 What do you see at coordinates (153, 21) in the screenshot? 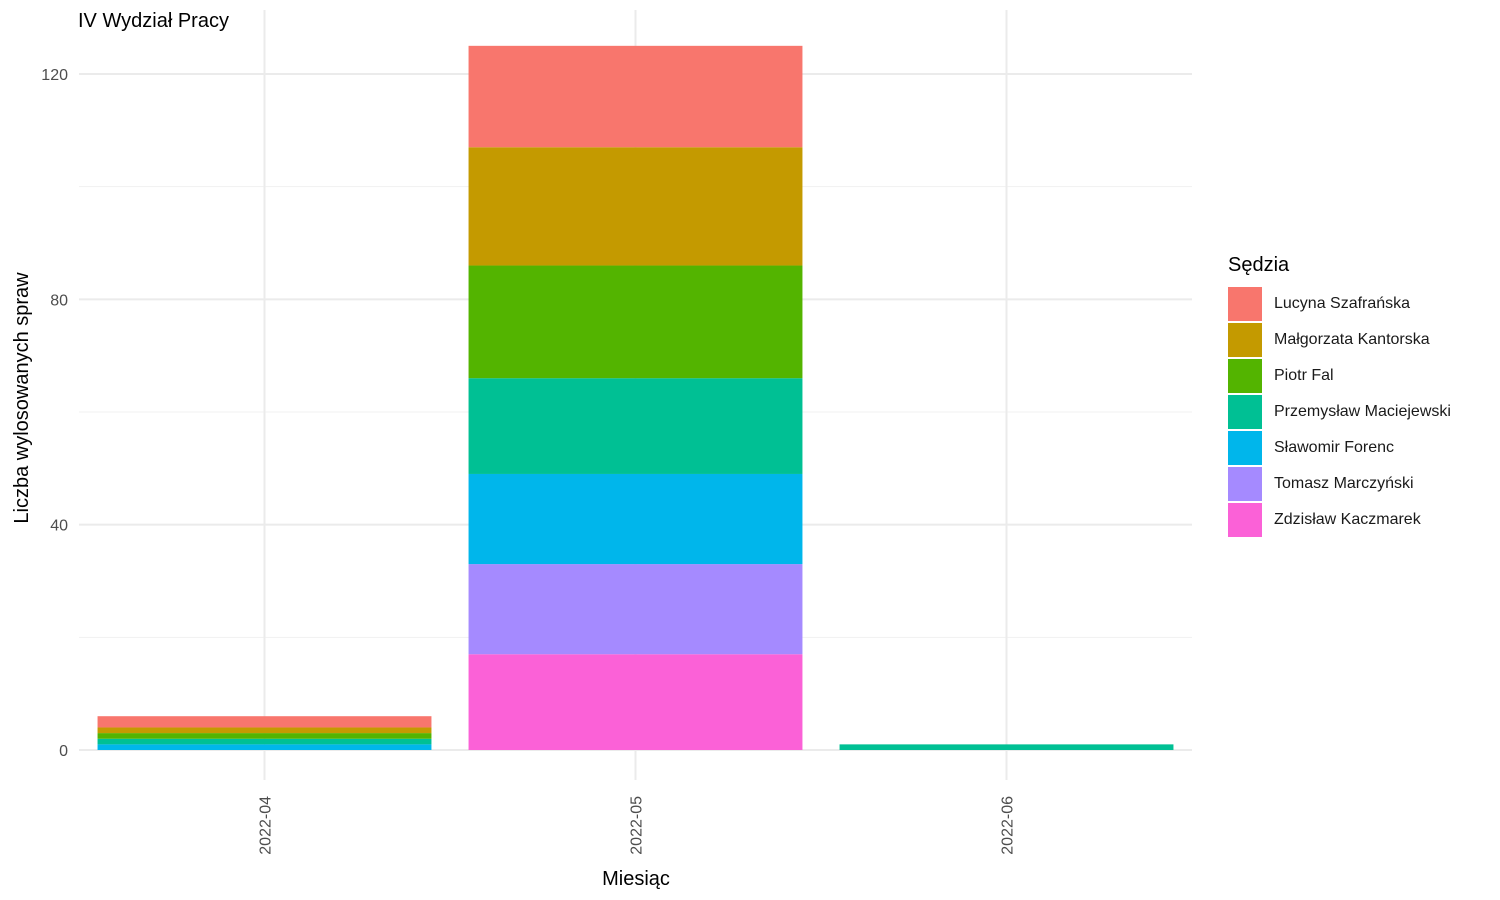
I see `chart-title: IV Wydział Pracy` at bounding box center [153, 21].